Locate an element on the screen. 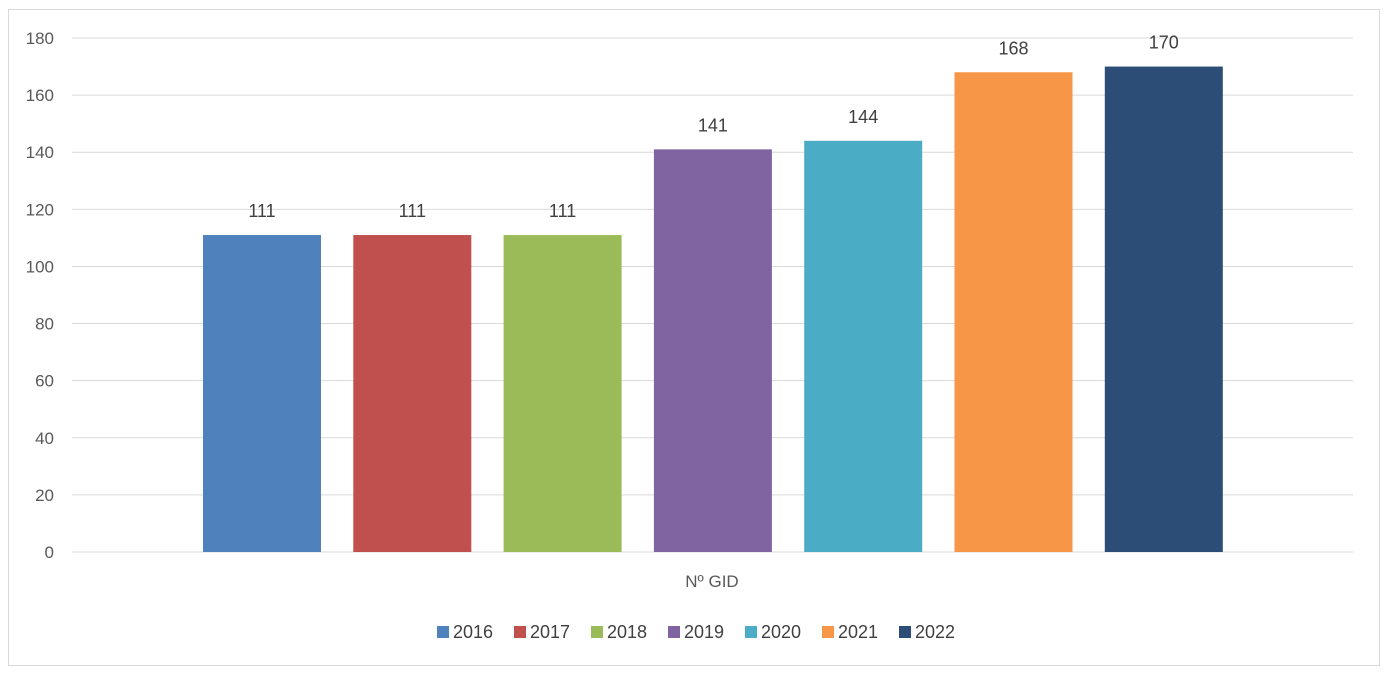 The image size is (1390, 681). legend-swatch-2018 is located at coordinates (597, 632).